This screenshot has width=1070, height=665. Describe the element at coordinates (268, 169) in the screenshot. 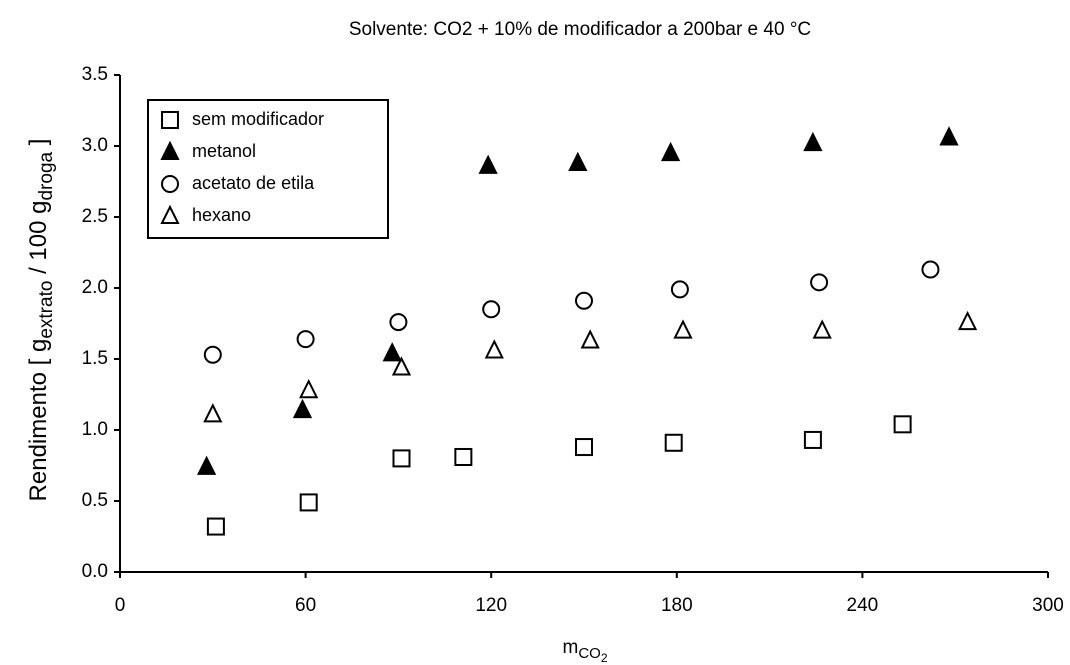

I see `legend-box` at that location.